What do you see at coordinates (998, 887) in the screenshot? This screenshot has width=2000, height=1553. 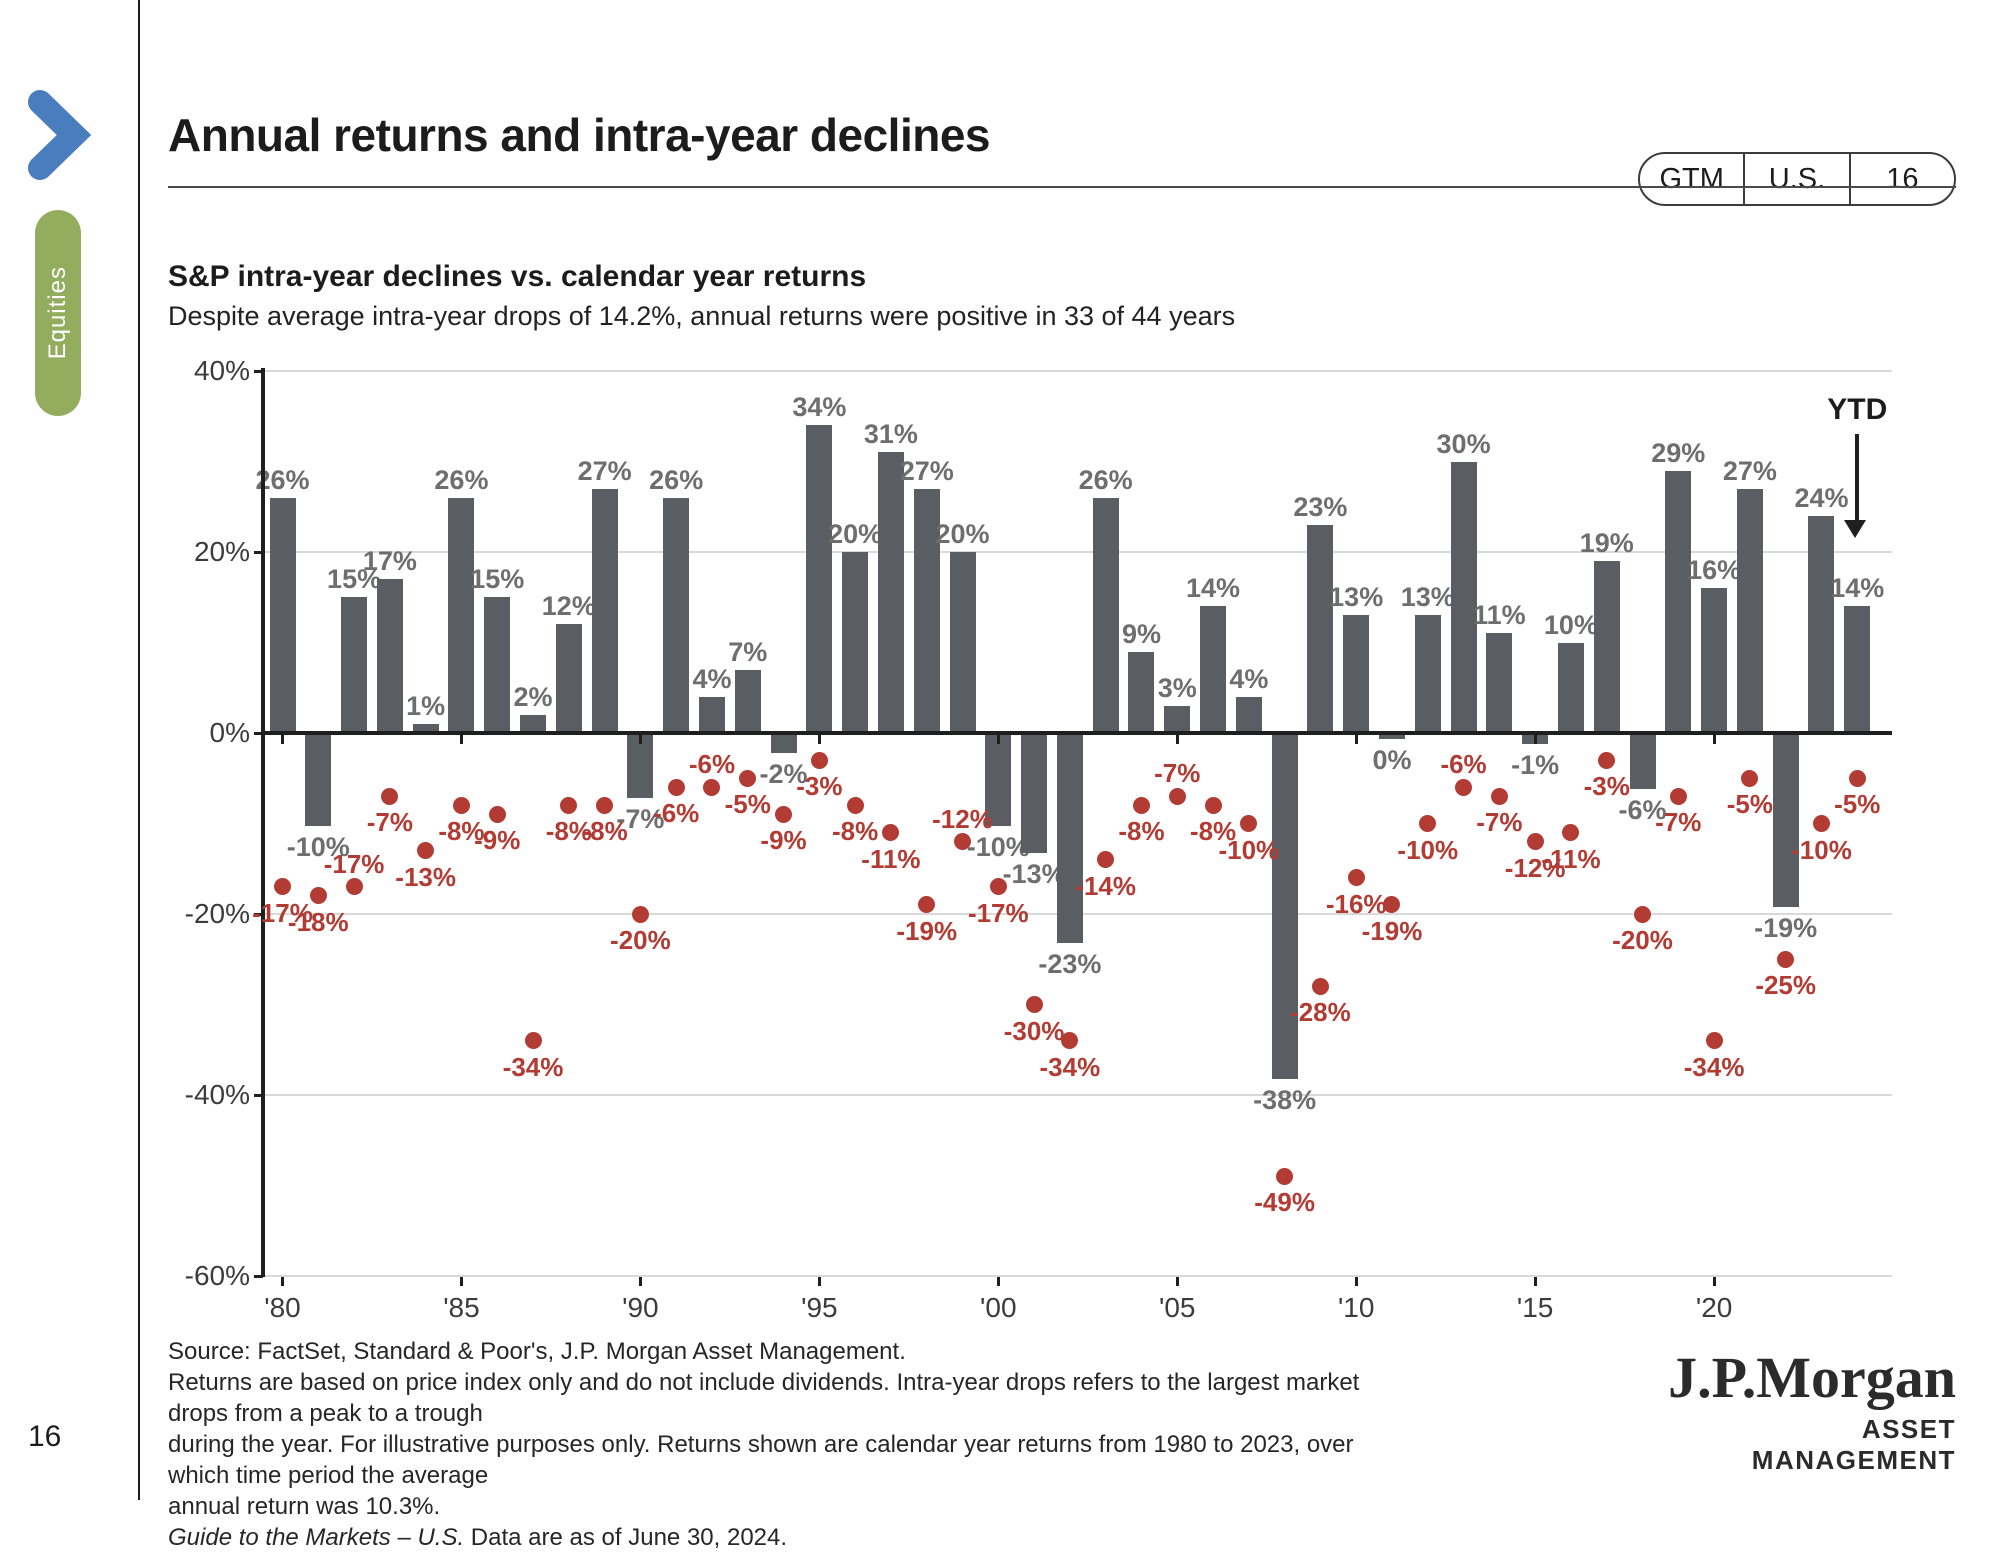 I see `decline-dot-2000` at bounding box center [998, 887].